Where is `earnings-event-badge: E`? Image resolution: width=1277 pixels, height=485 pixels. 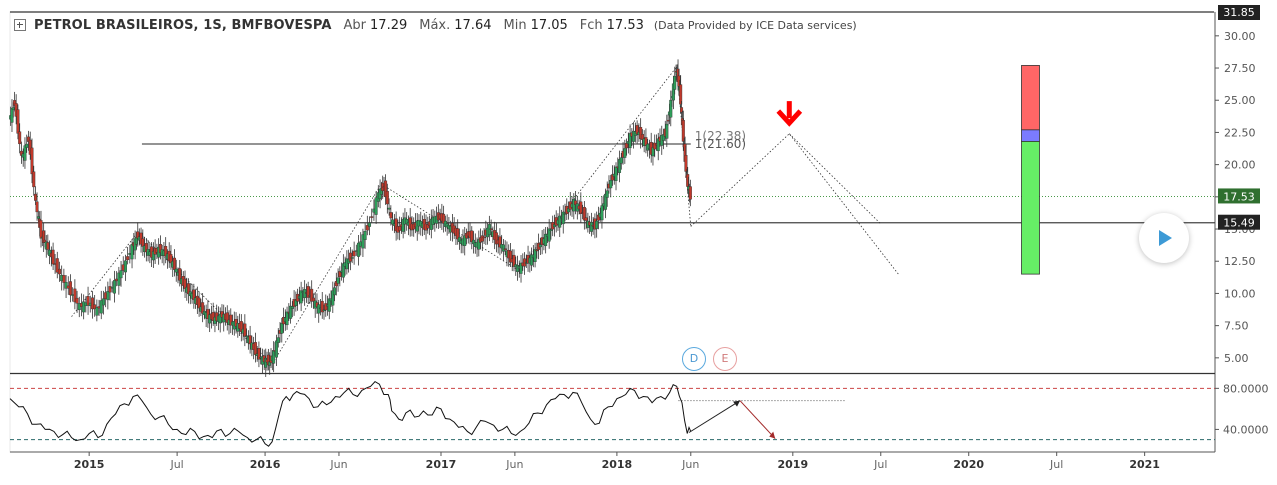 earnings-event-badge: E is located at coordinates (725, 359).